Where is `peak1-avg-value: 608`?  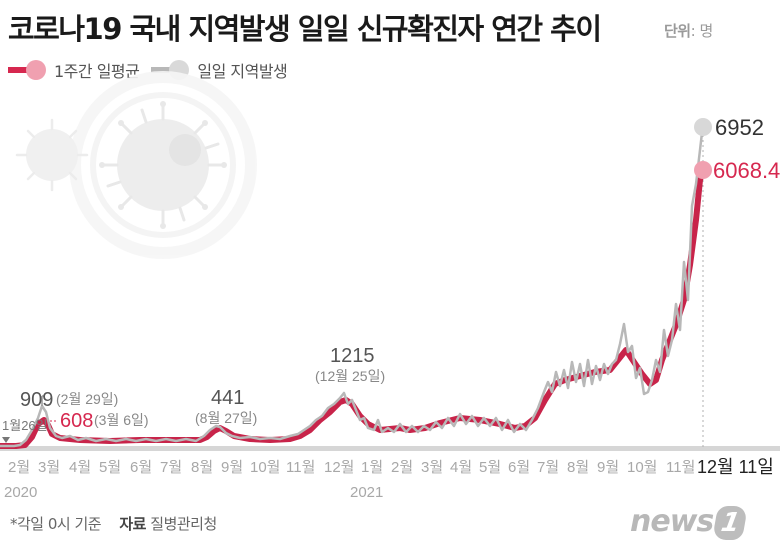 peak1-avg-value: 608 is located at coordinates (76, 421).